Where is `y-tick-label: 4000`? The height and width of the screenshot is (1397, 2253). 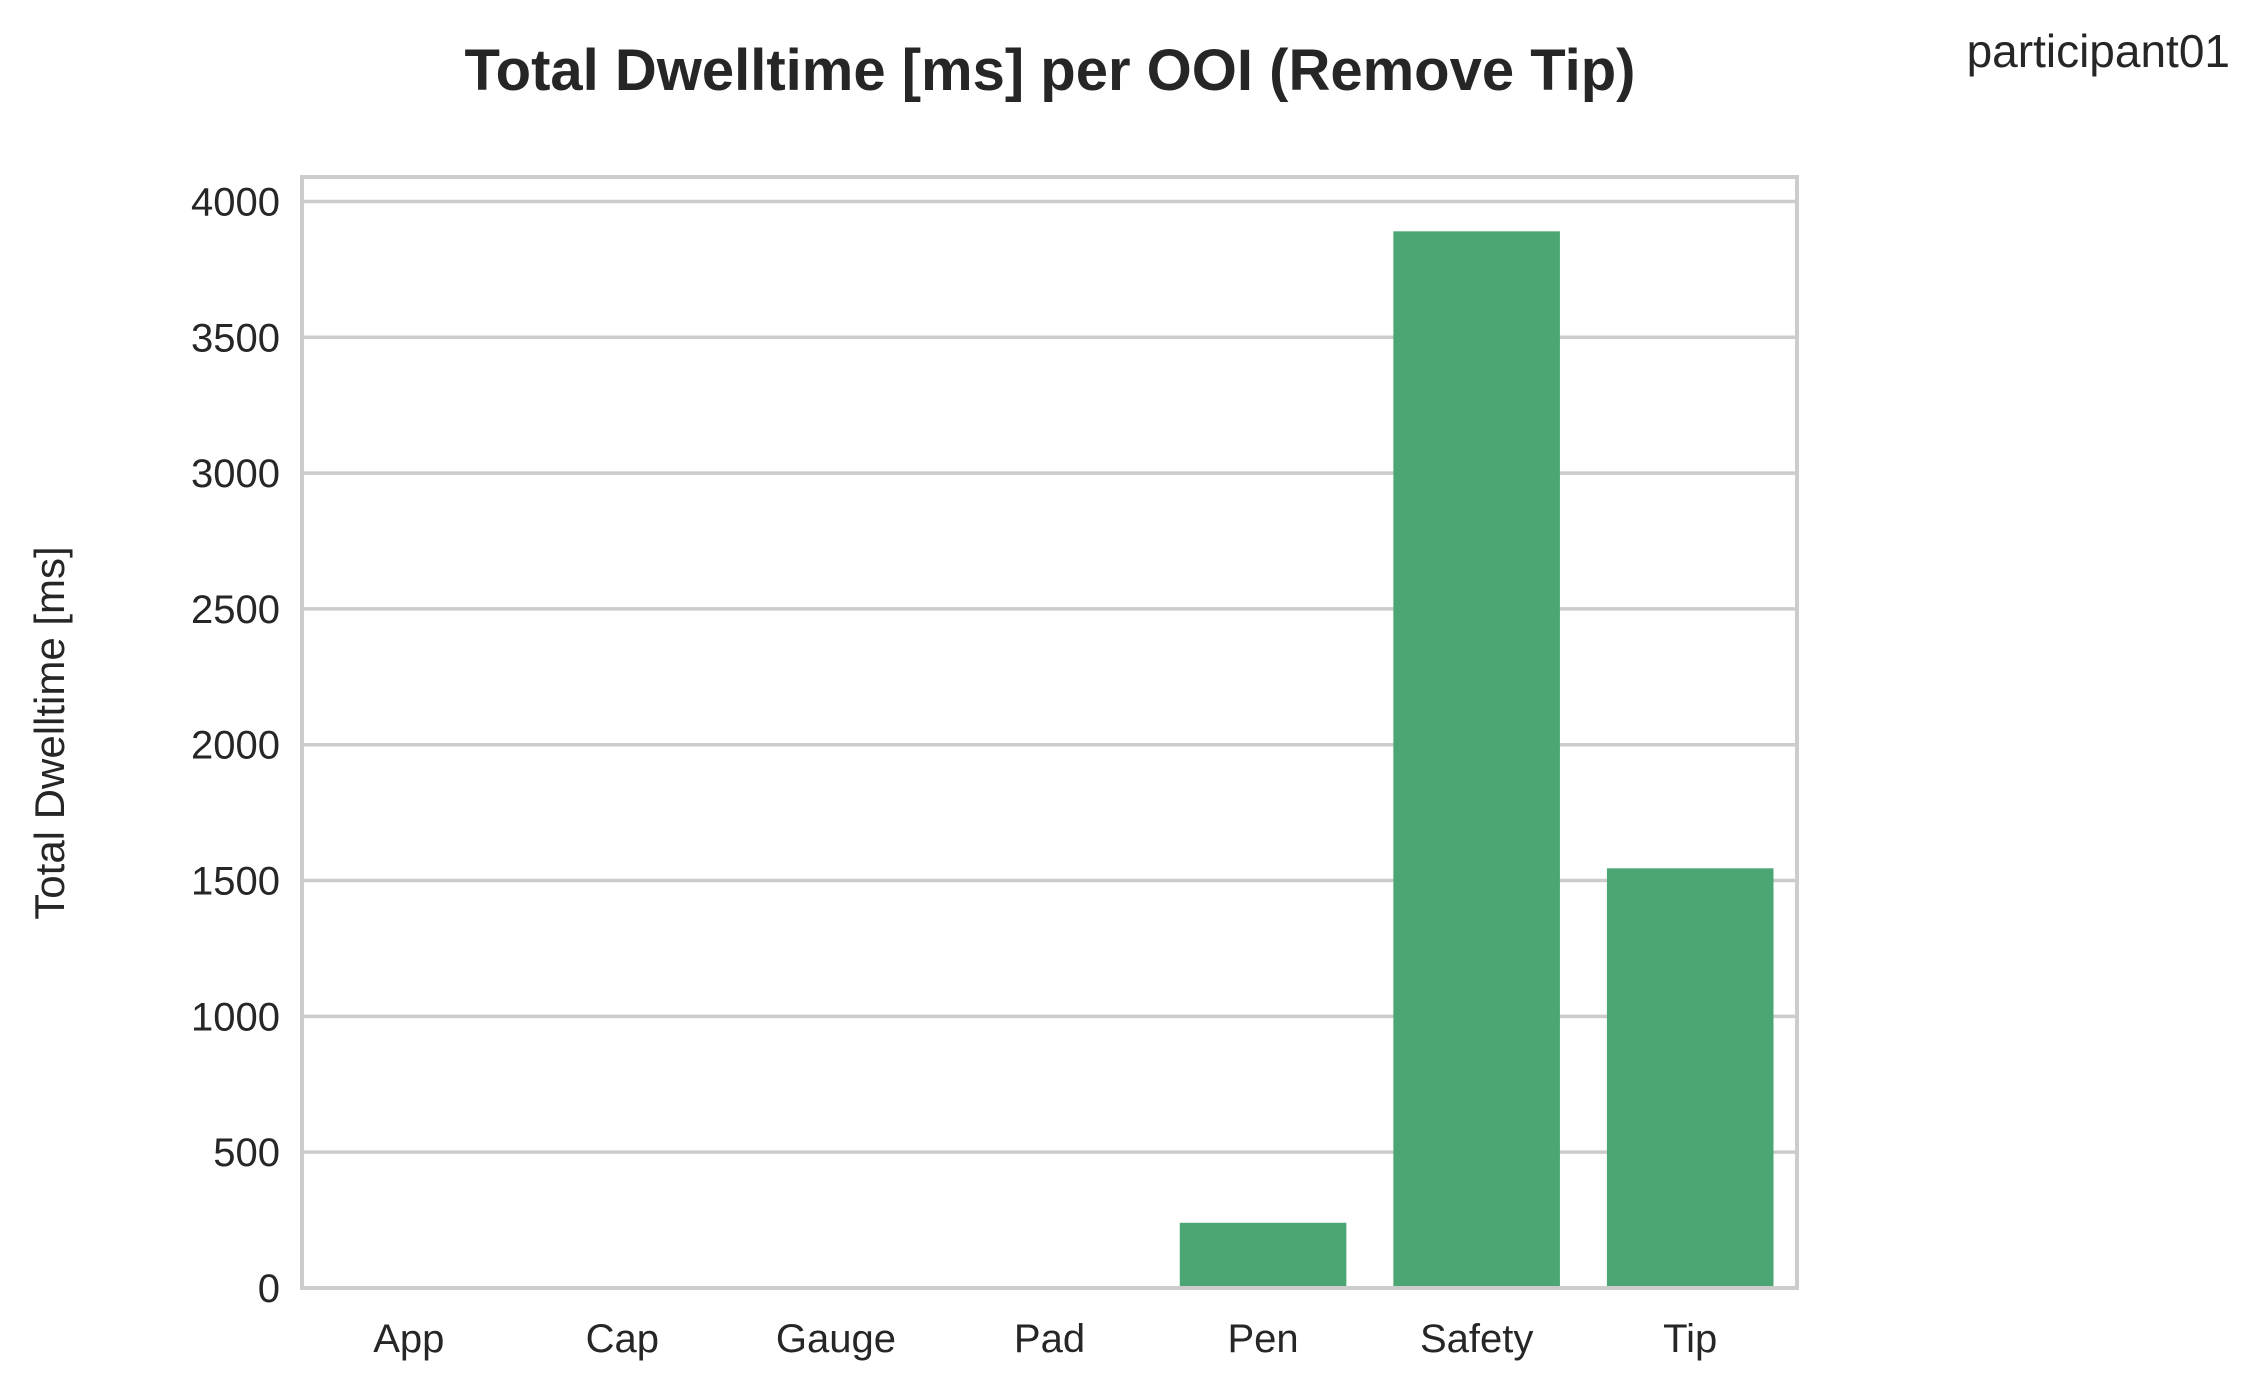
y-tick-label: 4000 is located at coordinates (235, 202).